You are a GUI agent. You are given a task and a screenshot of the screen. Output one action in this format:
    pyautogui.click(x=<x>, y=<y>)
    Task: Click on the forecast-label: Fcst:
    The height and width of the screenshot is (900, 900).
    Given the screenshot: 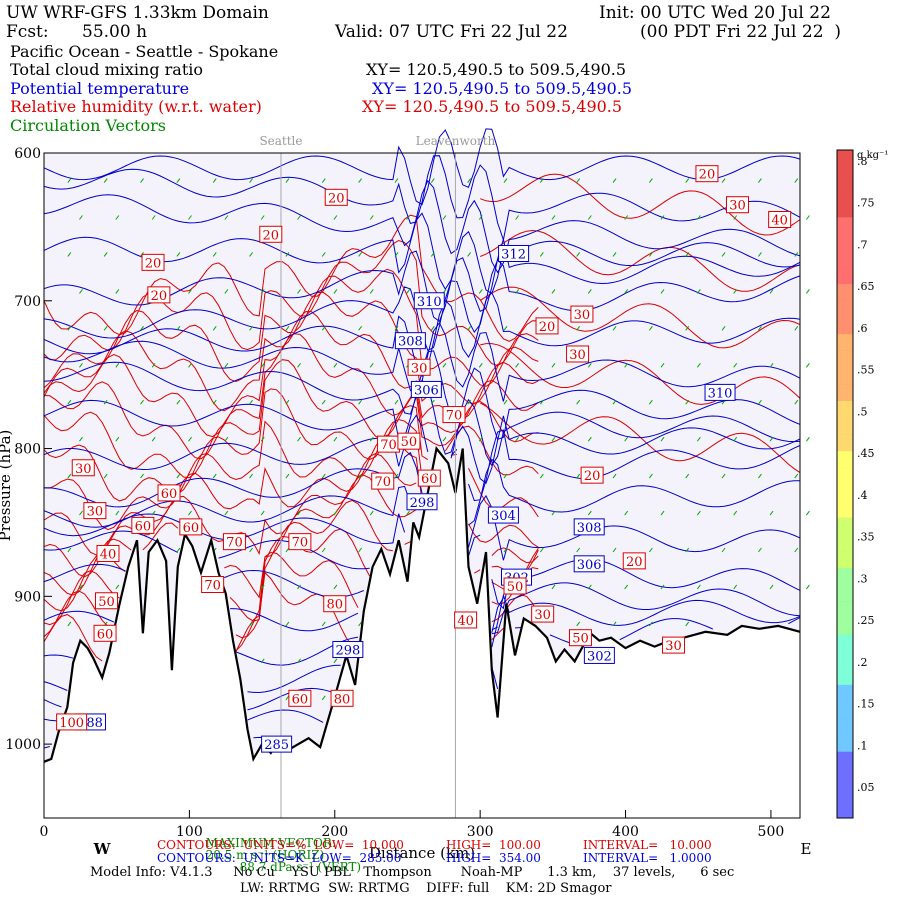 What is the action you would take?
    pyautogui.click(x=27, y=32)
    